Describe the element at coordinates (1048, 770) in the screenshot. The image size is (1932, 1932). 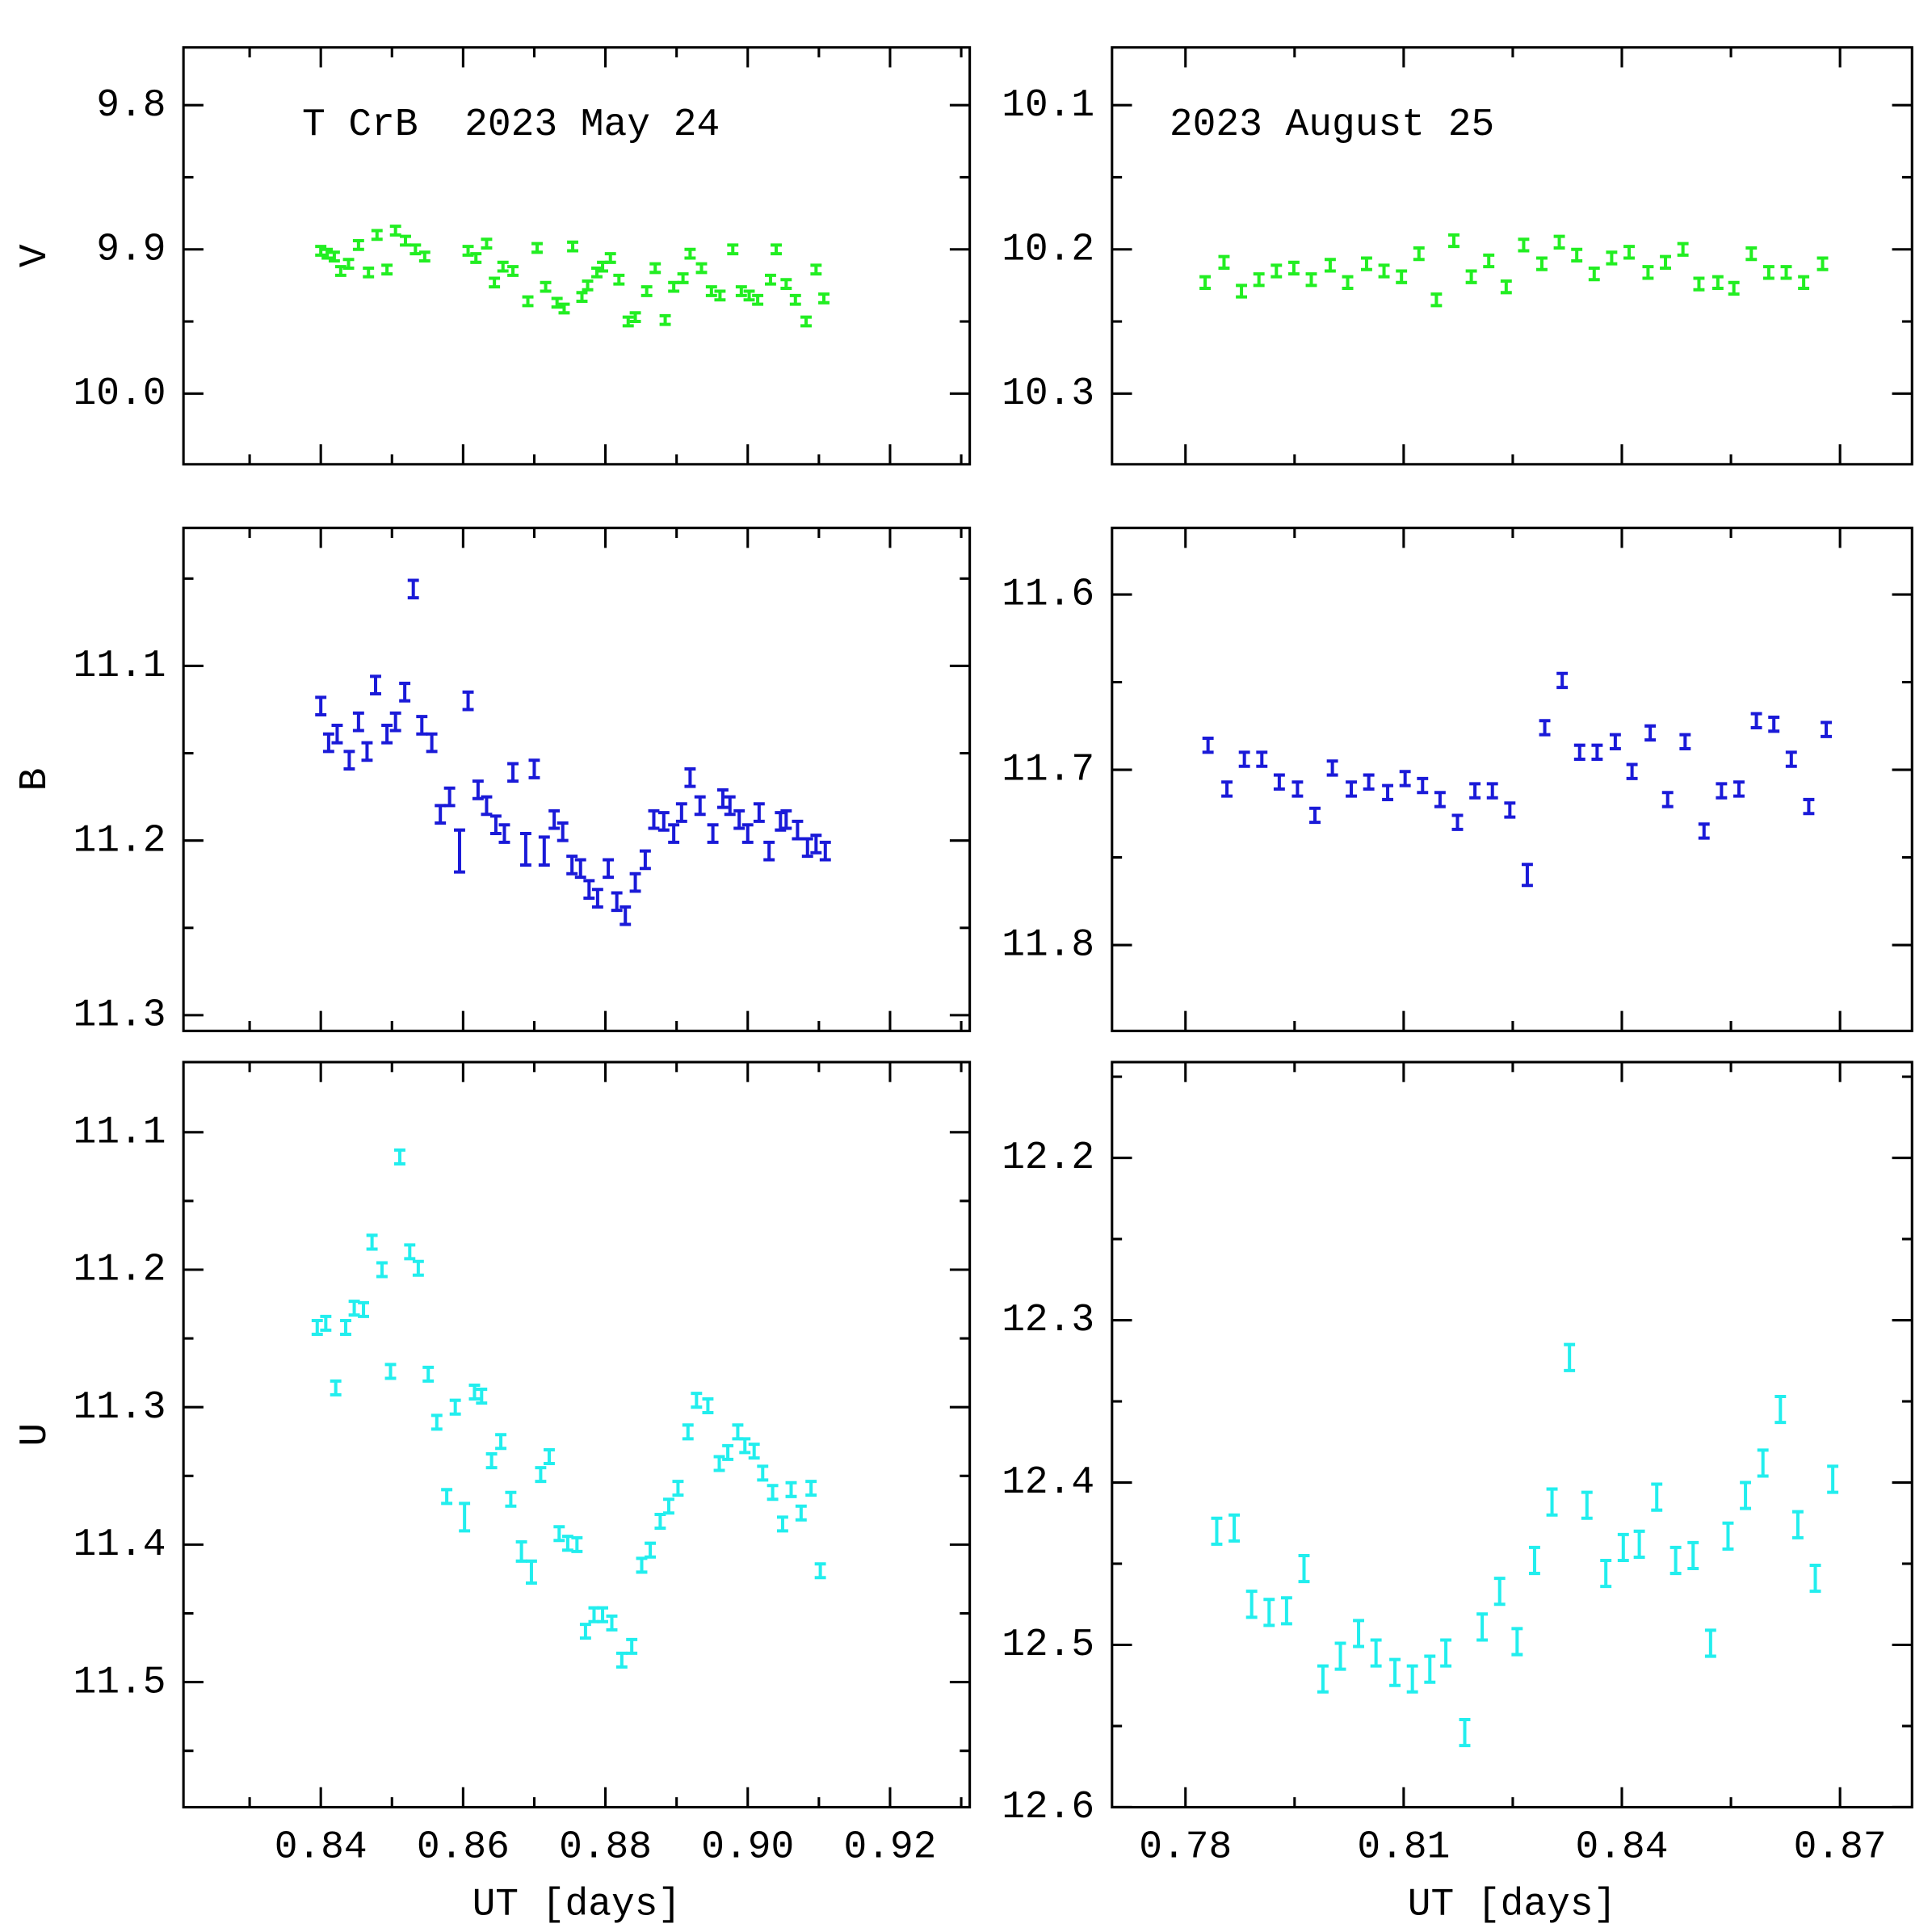
I see `y-tick-label: 11.7` at that location.